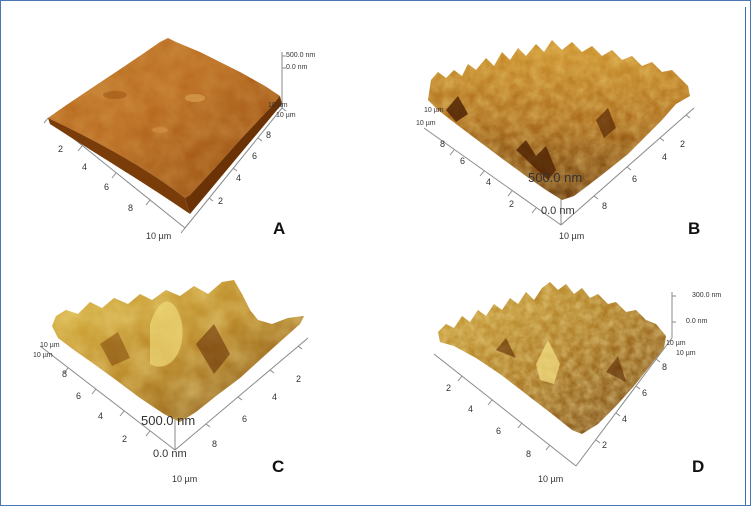  I want to click on tick-left-c-8: 8, so click(65, 374).